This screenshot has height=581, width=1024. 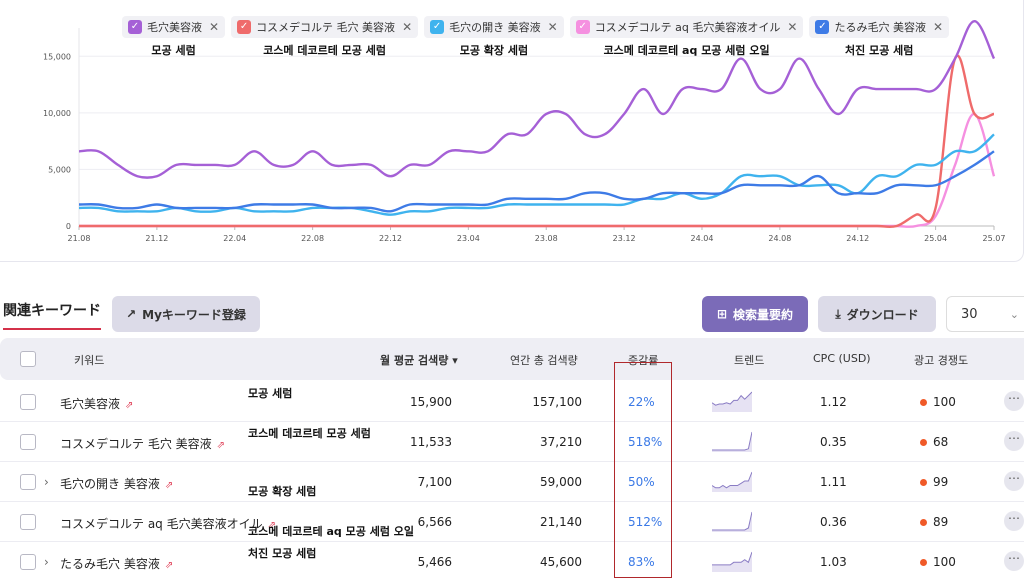 I want to click on keyword-text: コスメデコルテ 毛穴 美容液, so click(x=136, y=444).